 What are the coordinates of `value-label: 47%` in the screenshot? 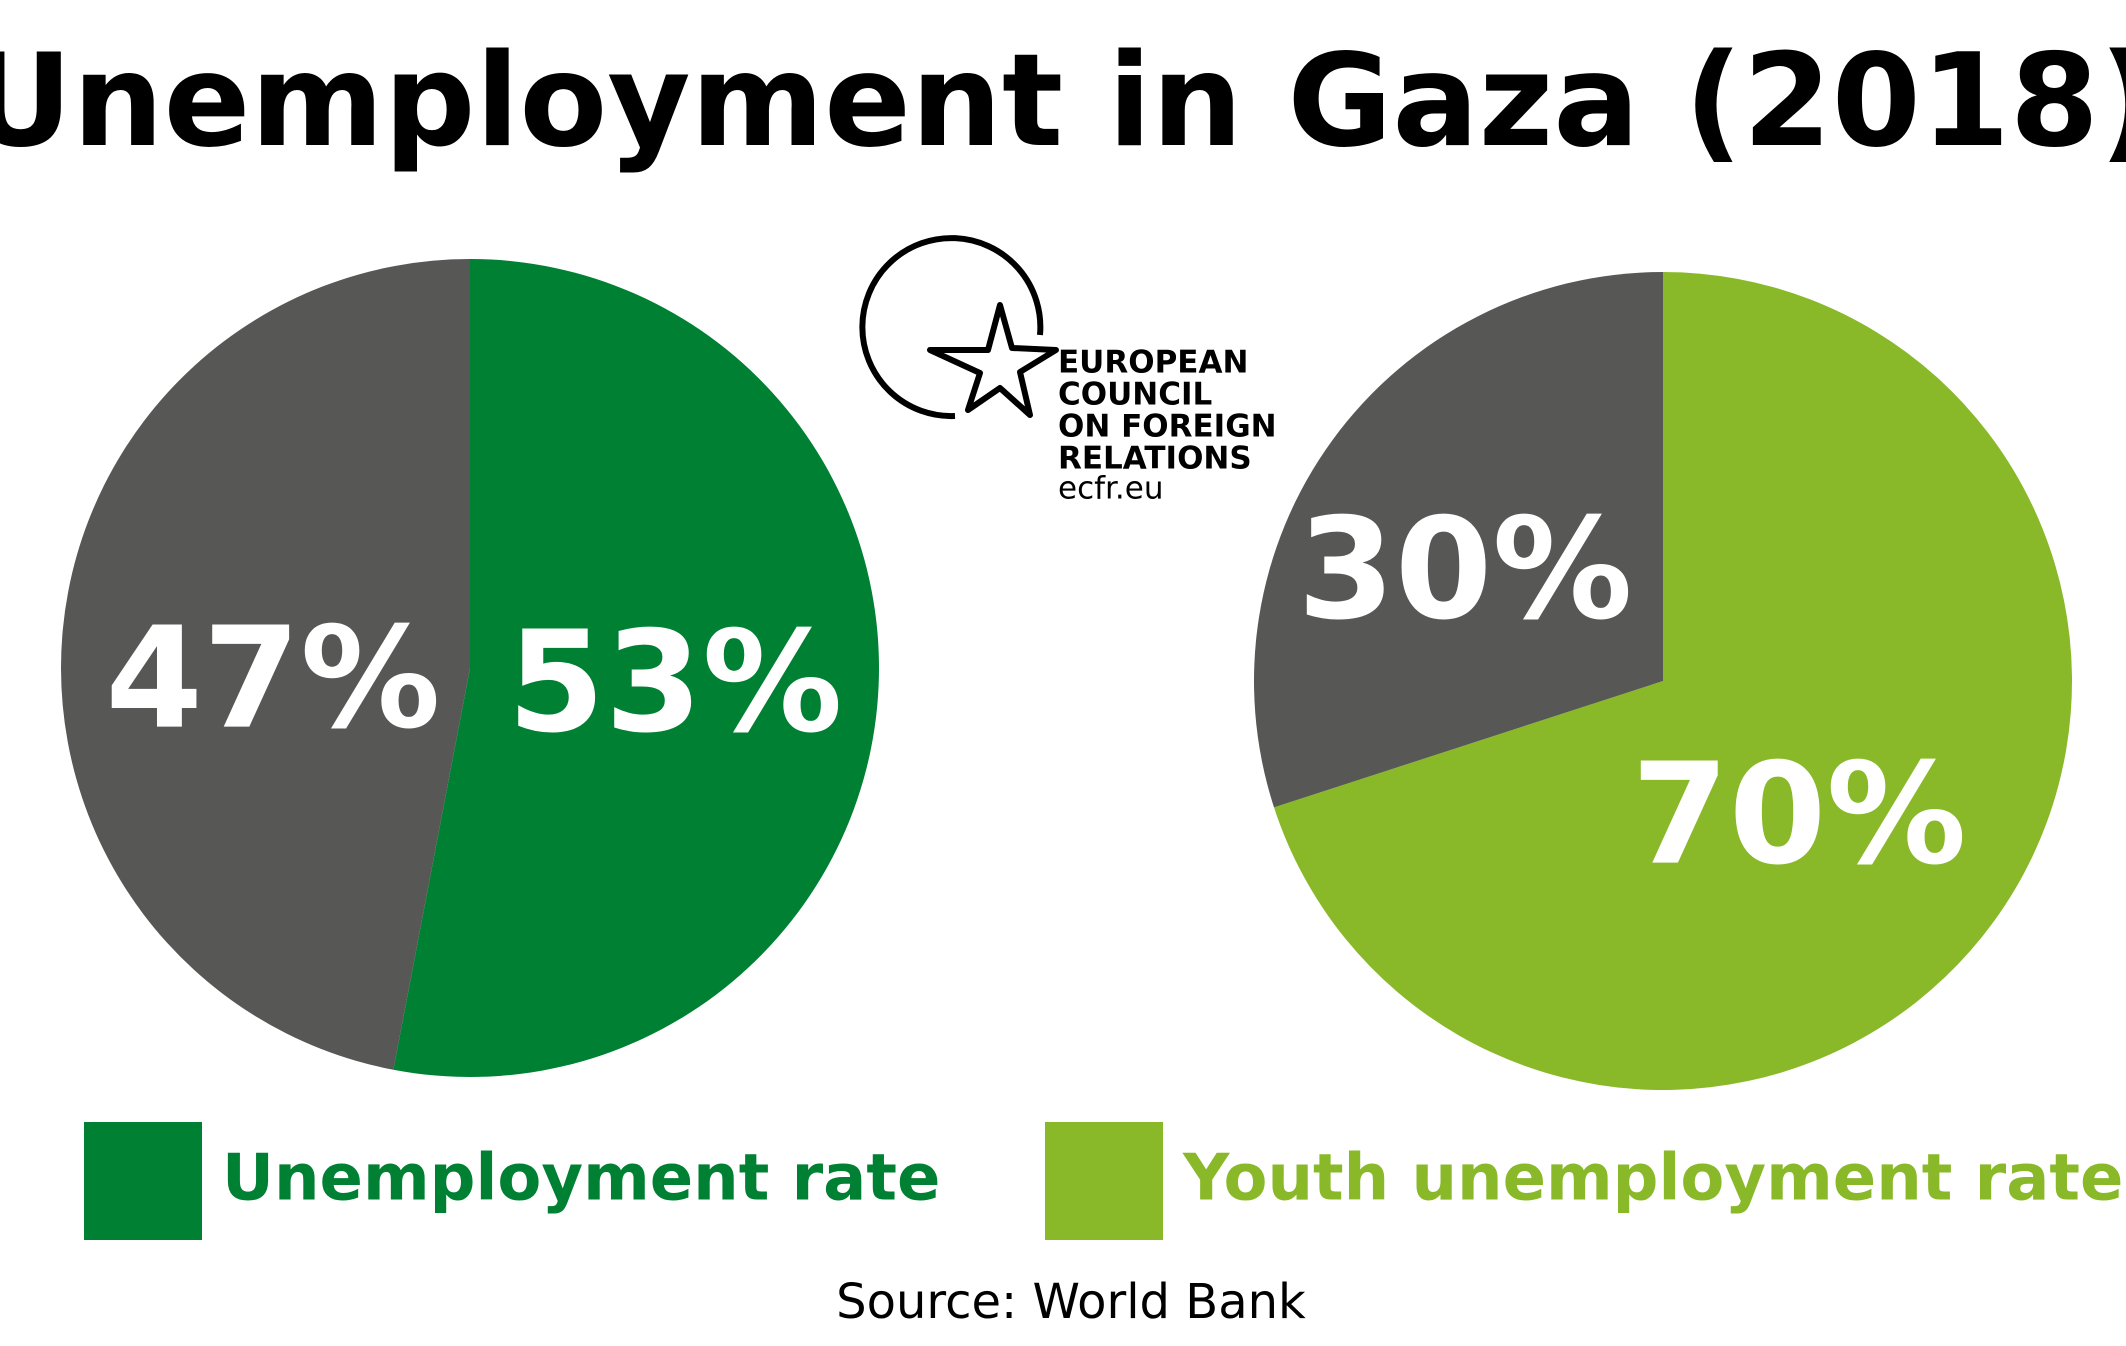 It's located at (272, 679).